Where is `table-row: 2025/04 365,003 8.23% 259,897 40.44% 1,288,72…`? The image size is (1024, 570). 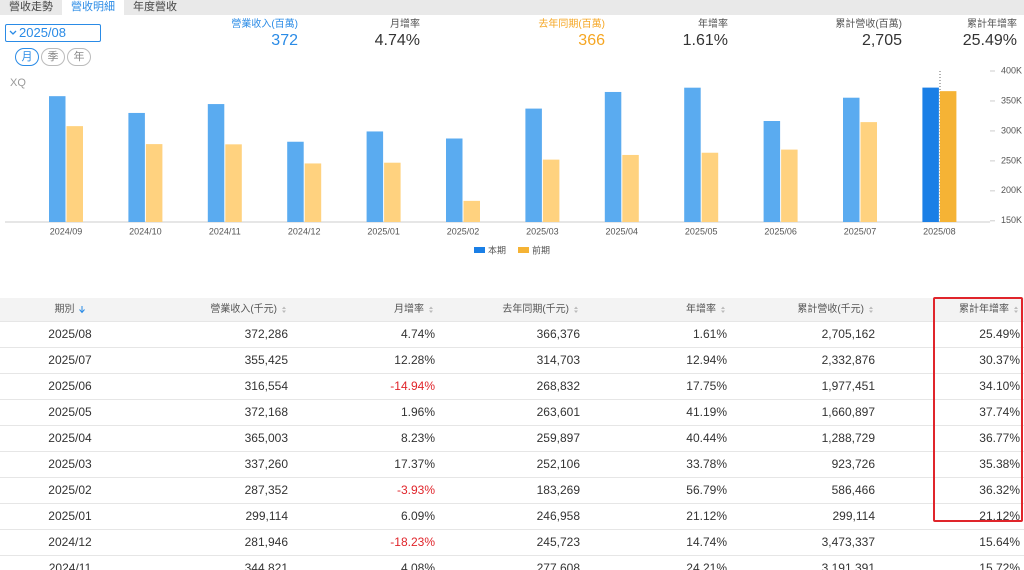
table-row: 2025/04 365,003 8.23% 259,897 40.44% 1,288,72… is located at coordinates (512, 439).